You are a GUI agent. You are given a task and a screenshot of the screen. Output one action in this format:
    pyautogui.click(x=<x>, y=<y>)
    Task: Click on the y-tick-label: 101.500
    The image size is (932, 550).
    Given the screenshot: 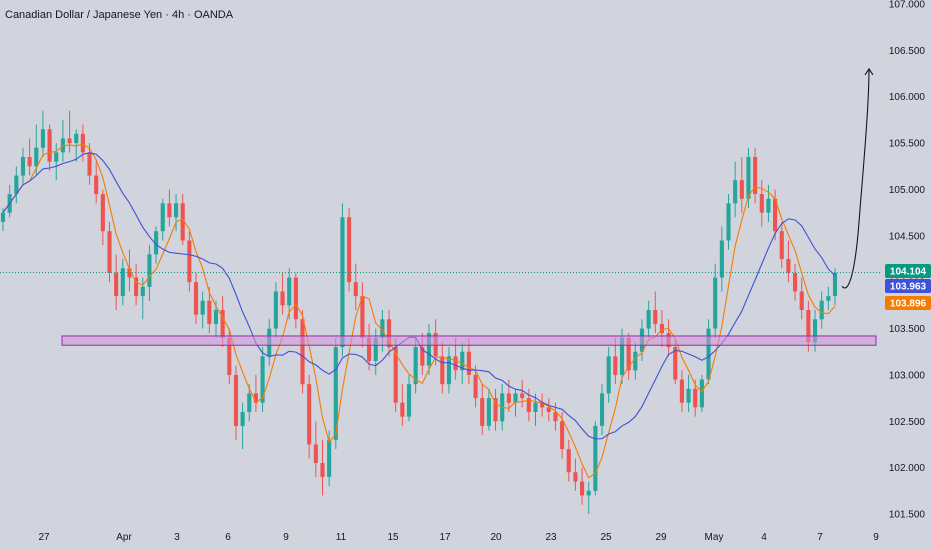 What is the action you would take?
    pyautogui.click(x=907, y=515)
    